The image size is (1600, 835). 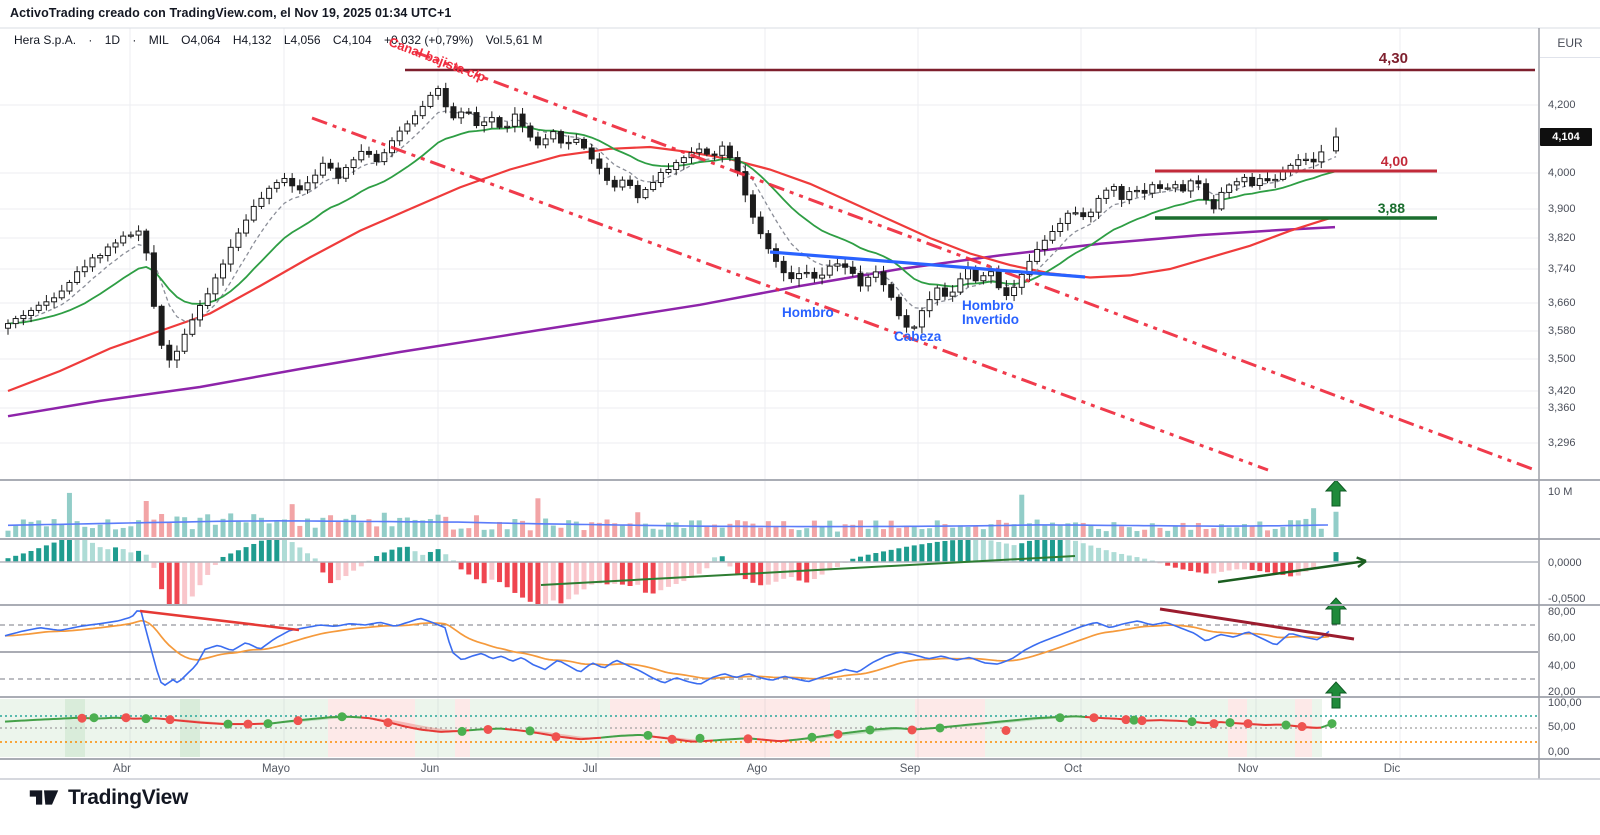 What do you see at coordinates (428, 40) in the screenshot?
I see `legend-change: +0,032 (+0,79%)` at bounding box center [428, 40].